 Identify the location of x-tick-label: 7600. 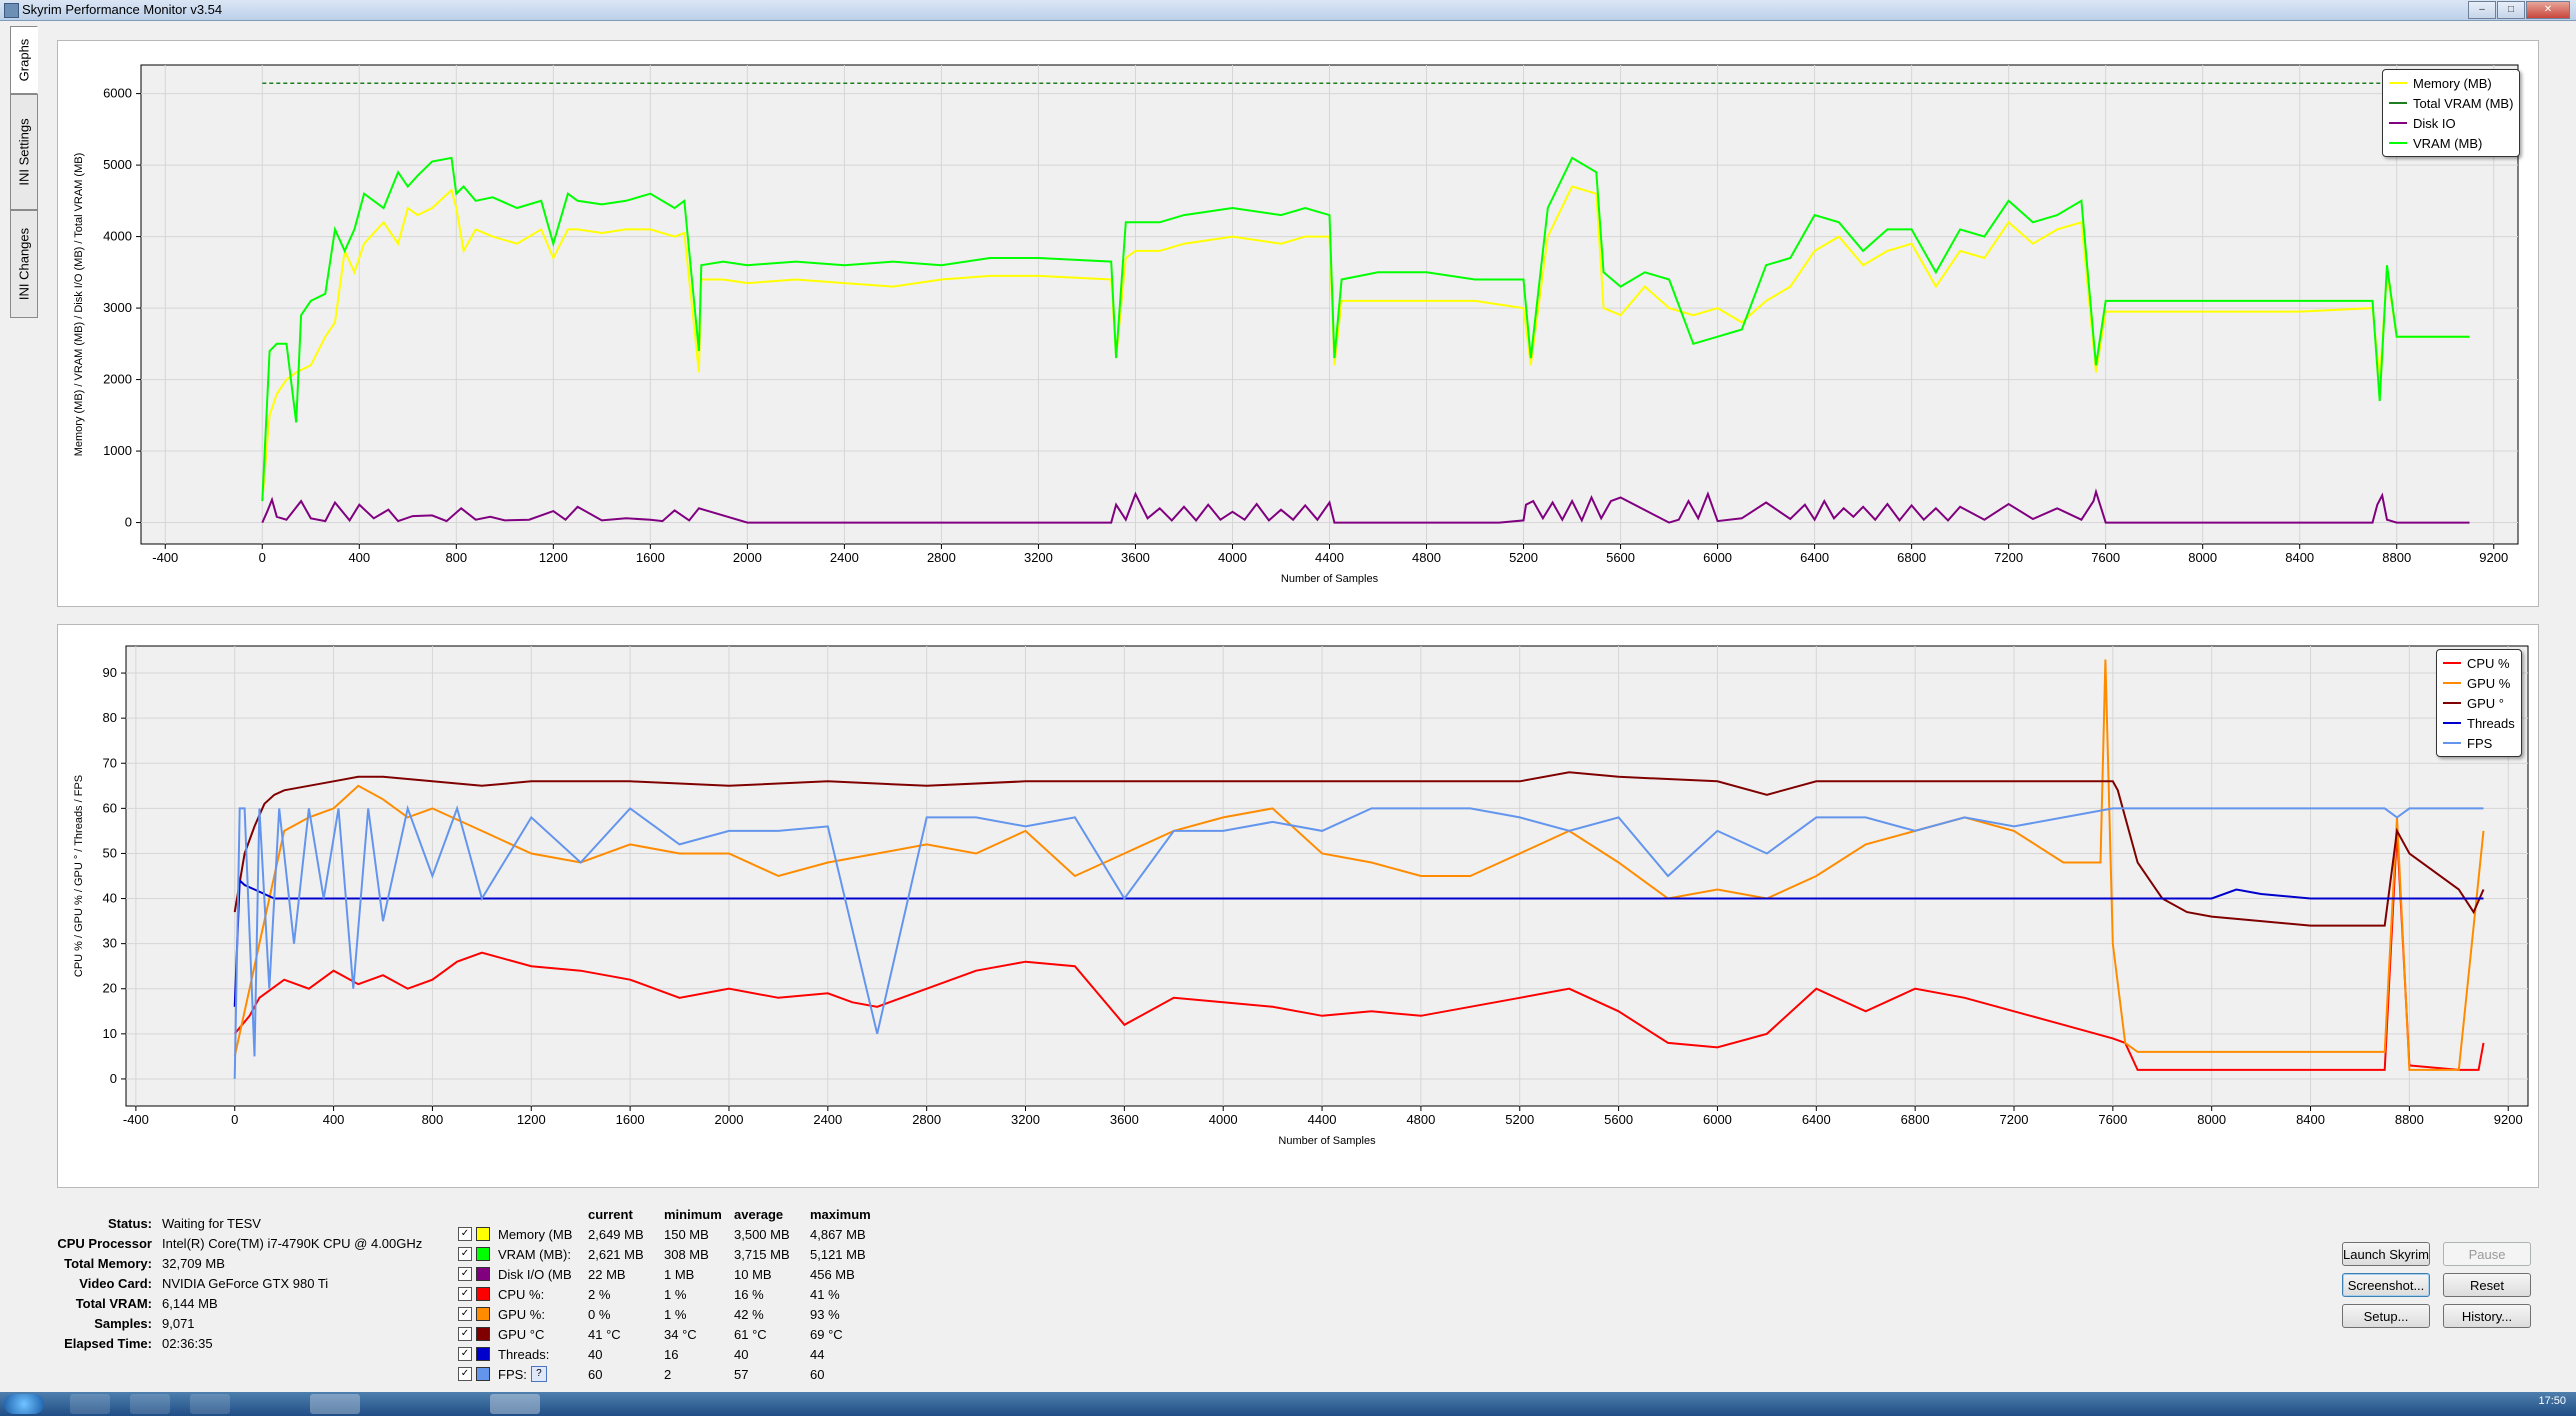
(2105, 557).